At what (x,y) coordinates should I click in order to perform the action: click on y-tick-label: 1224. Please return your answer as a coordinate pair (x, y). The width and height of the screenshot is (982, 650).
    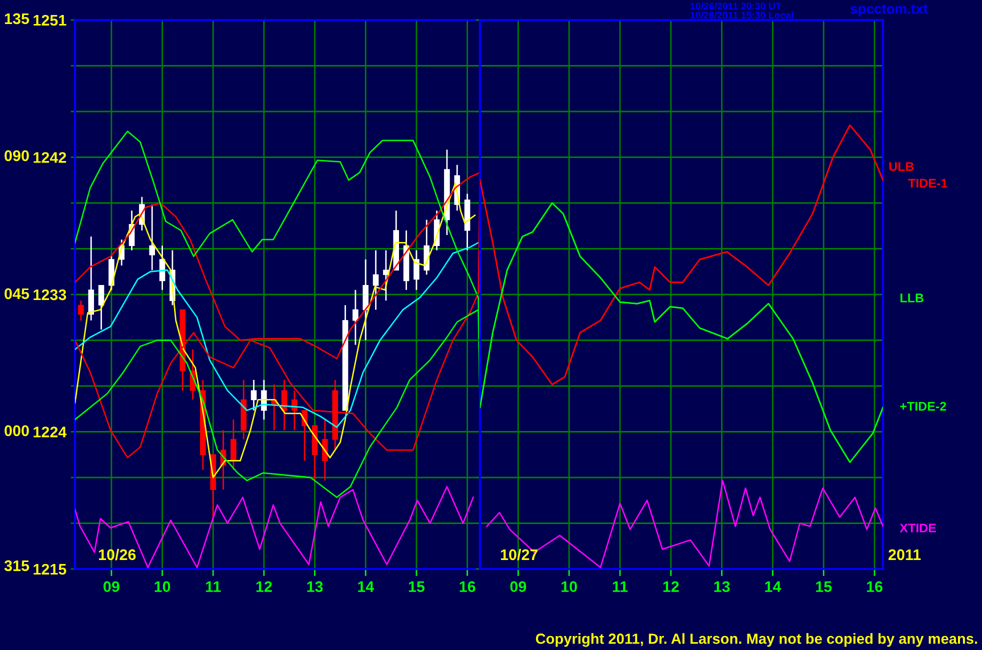
    Looking at the image, I should click on (50, 432).